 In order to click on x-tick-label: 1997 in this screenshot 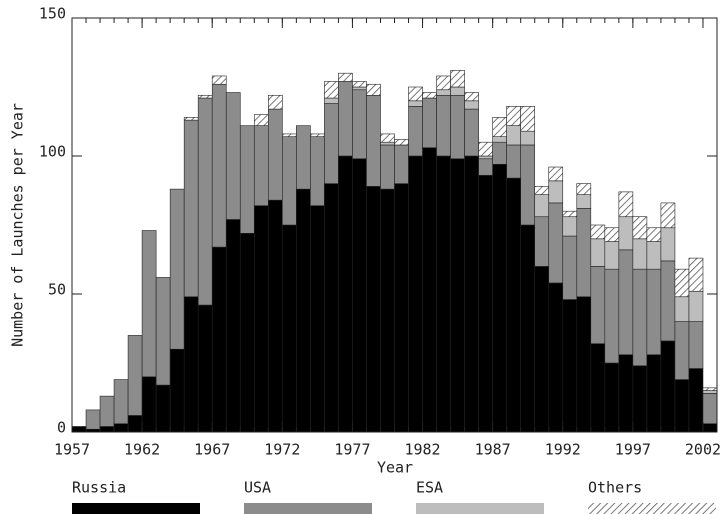, I will do `click(633, 450)`.